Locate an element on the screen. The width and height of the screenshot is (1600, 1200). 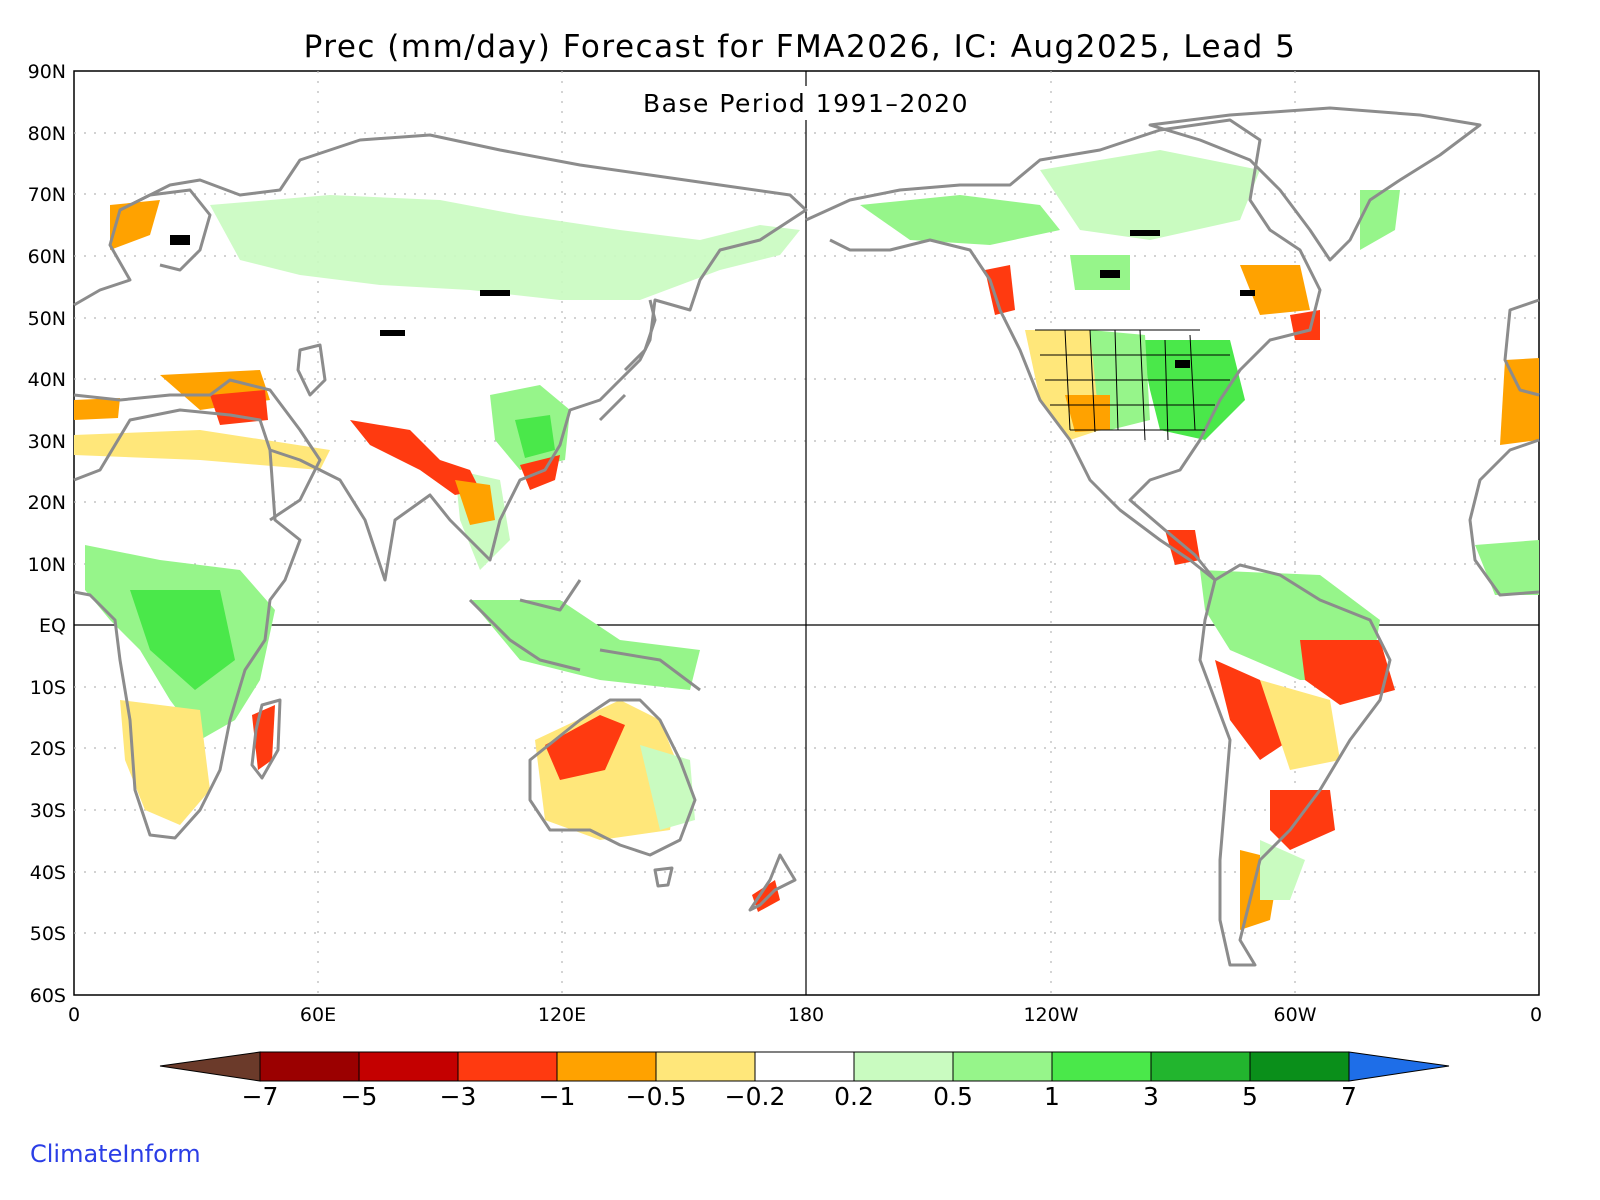
mediterranean-coast is located at coordinates (197, 450).